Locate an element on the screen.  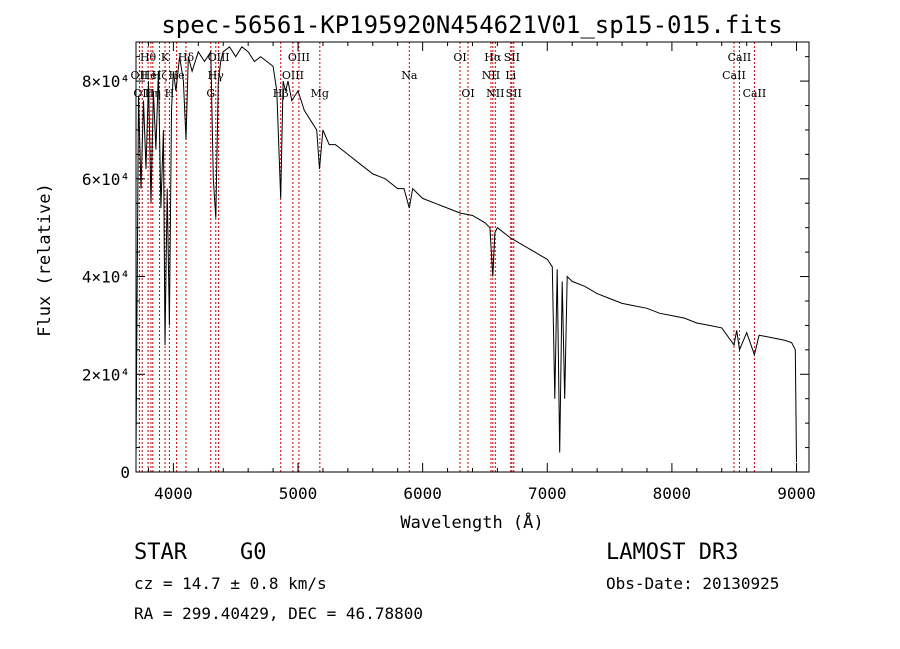
object-class: STAR is located at coordinates (160, 552).